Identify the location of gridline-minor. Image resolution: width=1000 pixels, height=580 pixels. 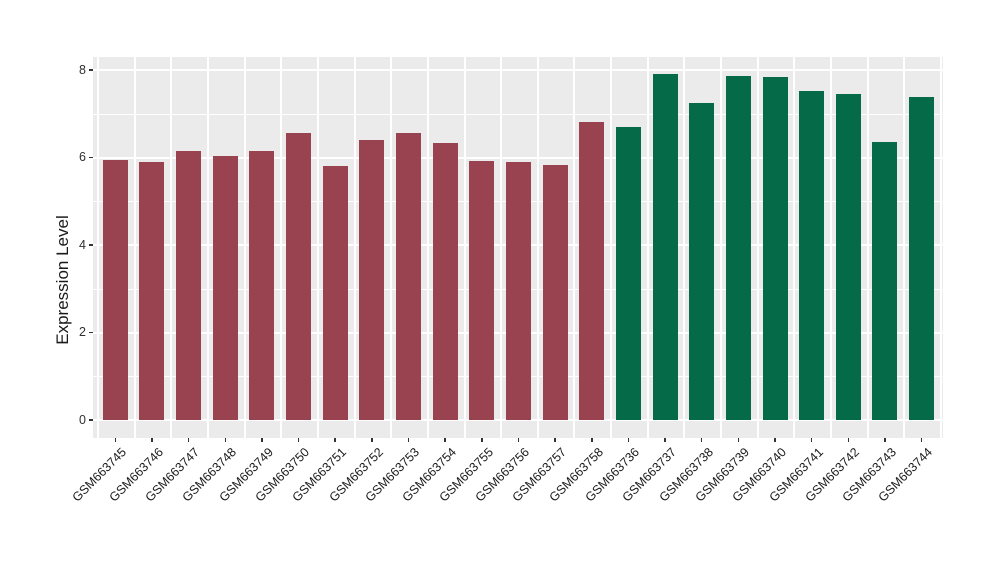
(518, 114).